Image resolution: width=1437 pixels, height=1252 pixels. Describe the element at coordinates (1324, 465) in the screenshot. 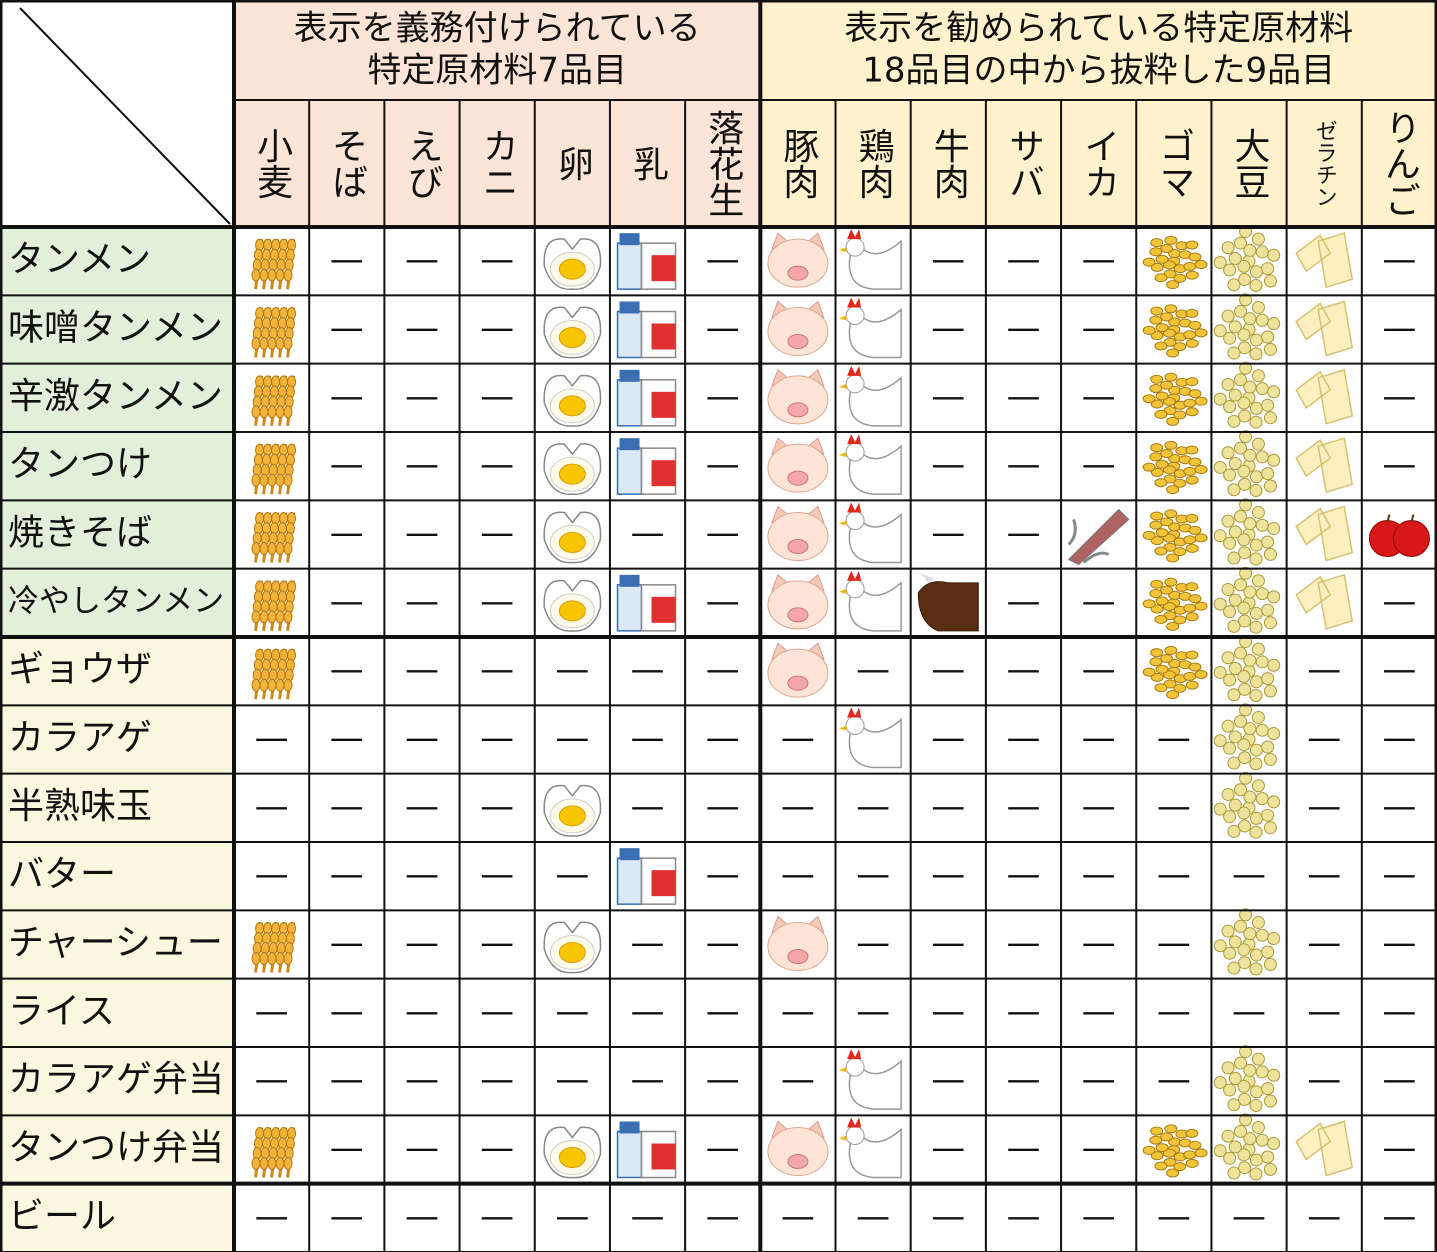

I see `gelatin-sheet` at that location.